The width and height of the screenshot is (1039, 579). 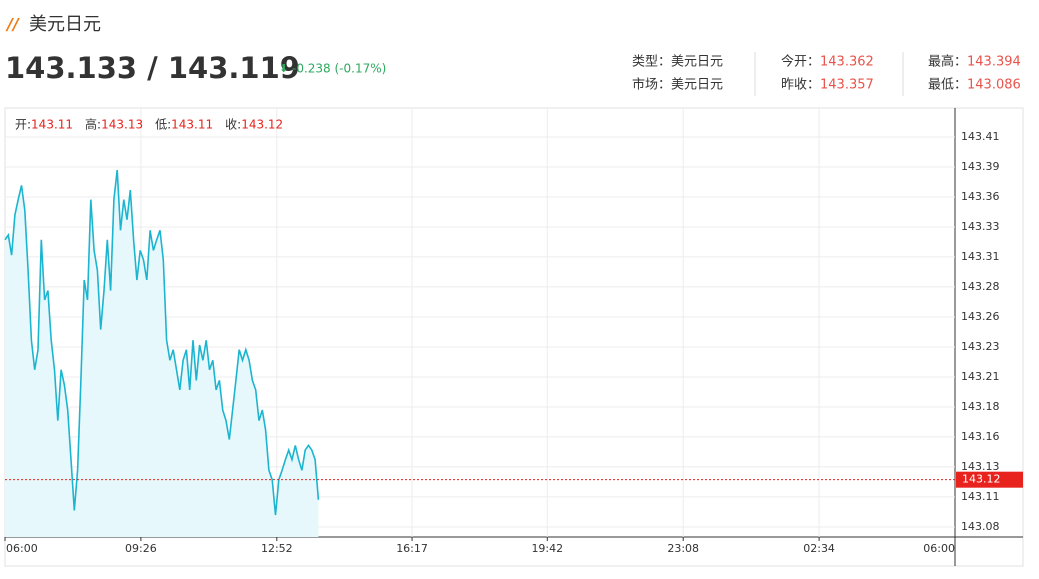 What do you see at coordinates (980, 226) in the screenshot?
I see `y-tick-label: 143.33` at bounding box center [980, 226].